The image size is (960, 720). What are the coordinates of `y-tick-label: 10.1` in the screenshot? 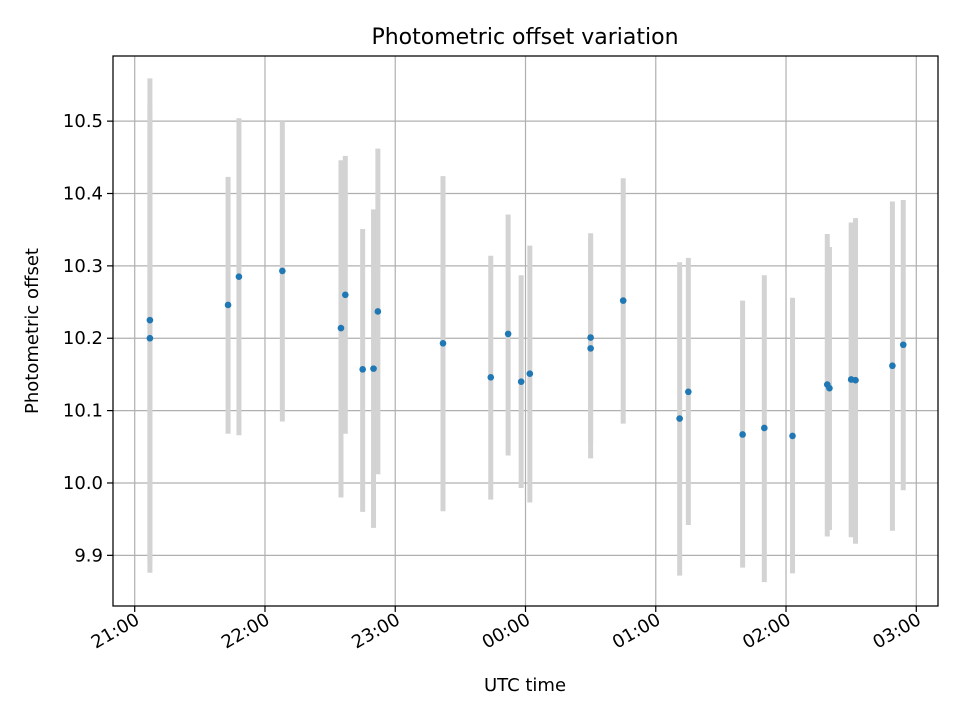 It's located at (83, 411).